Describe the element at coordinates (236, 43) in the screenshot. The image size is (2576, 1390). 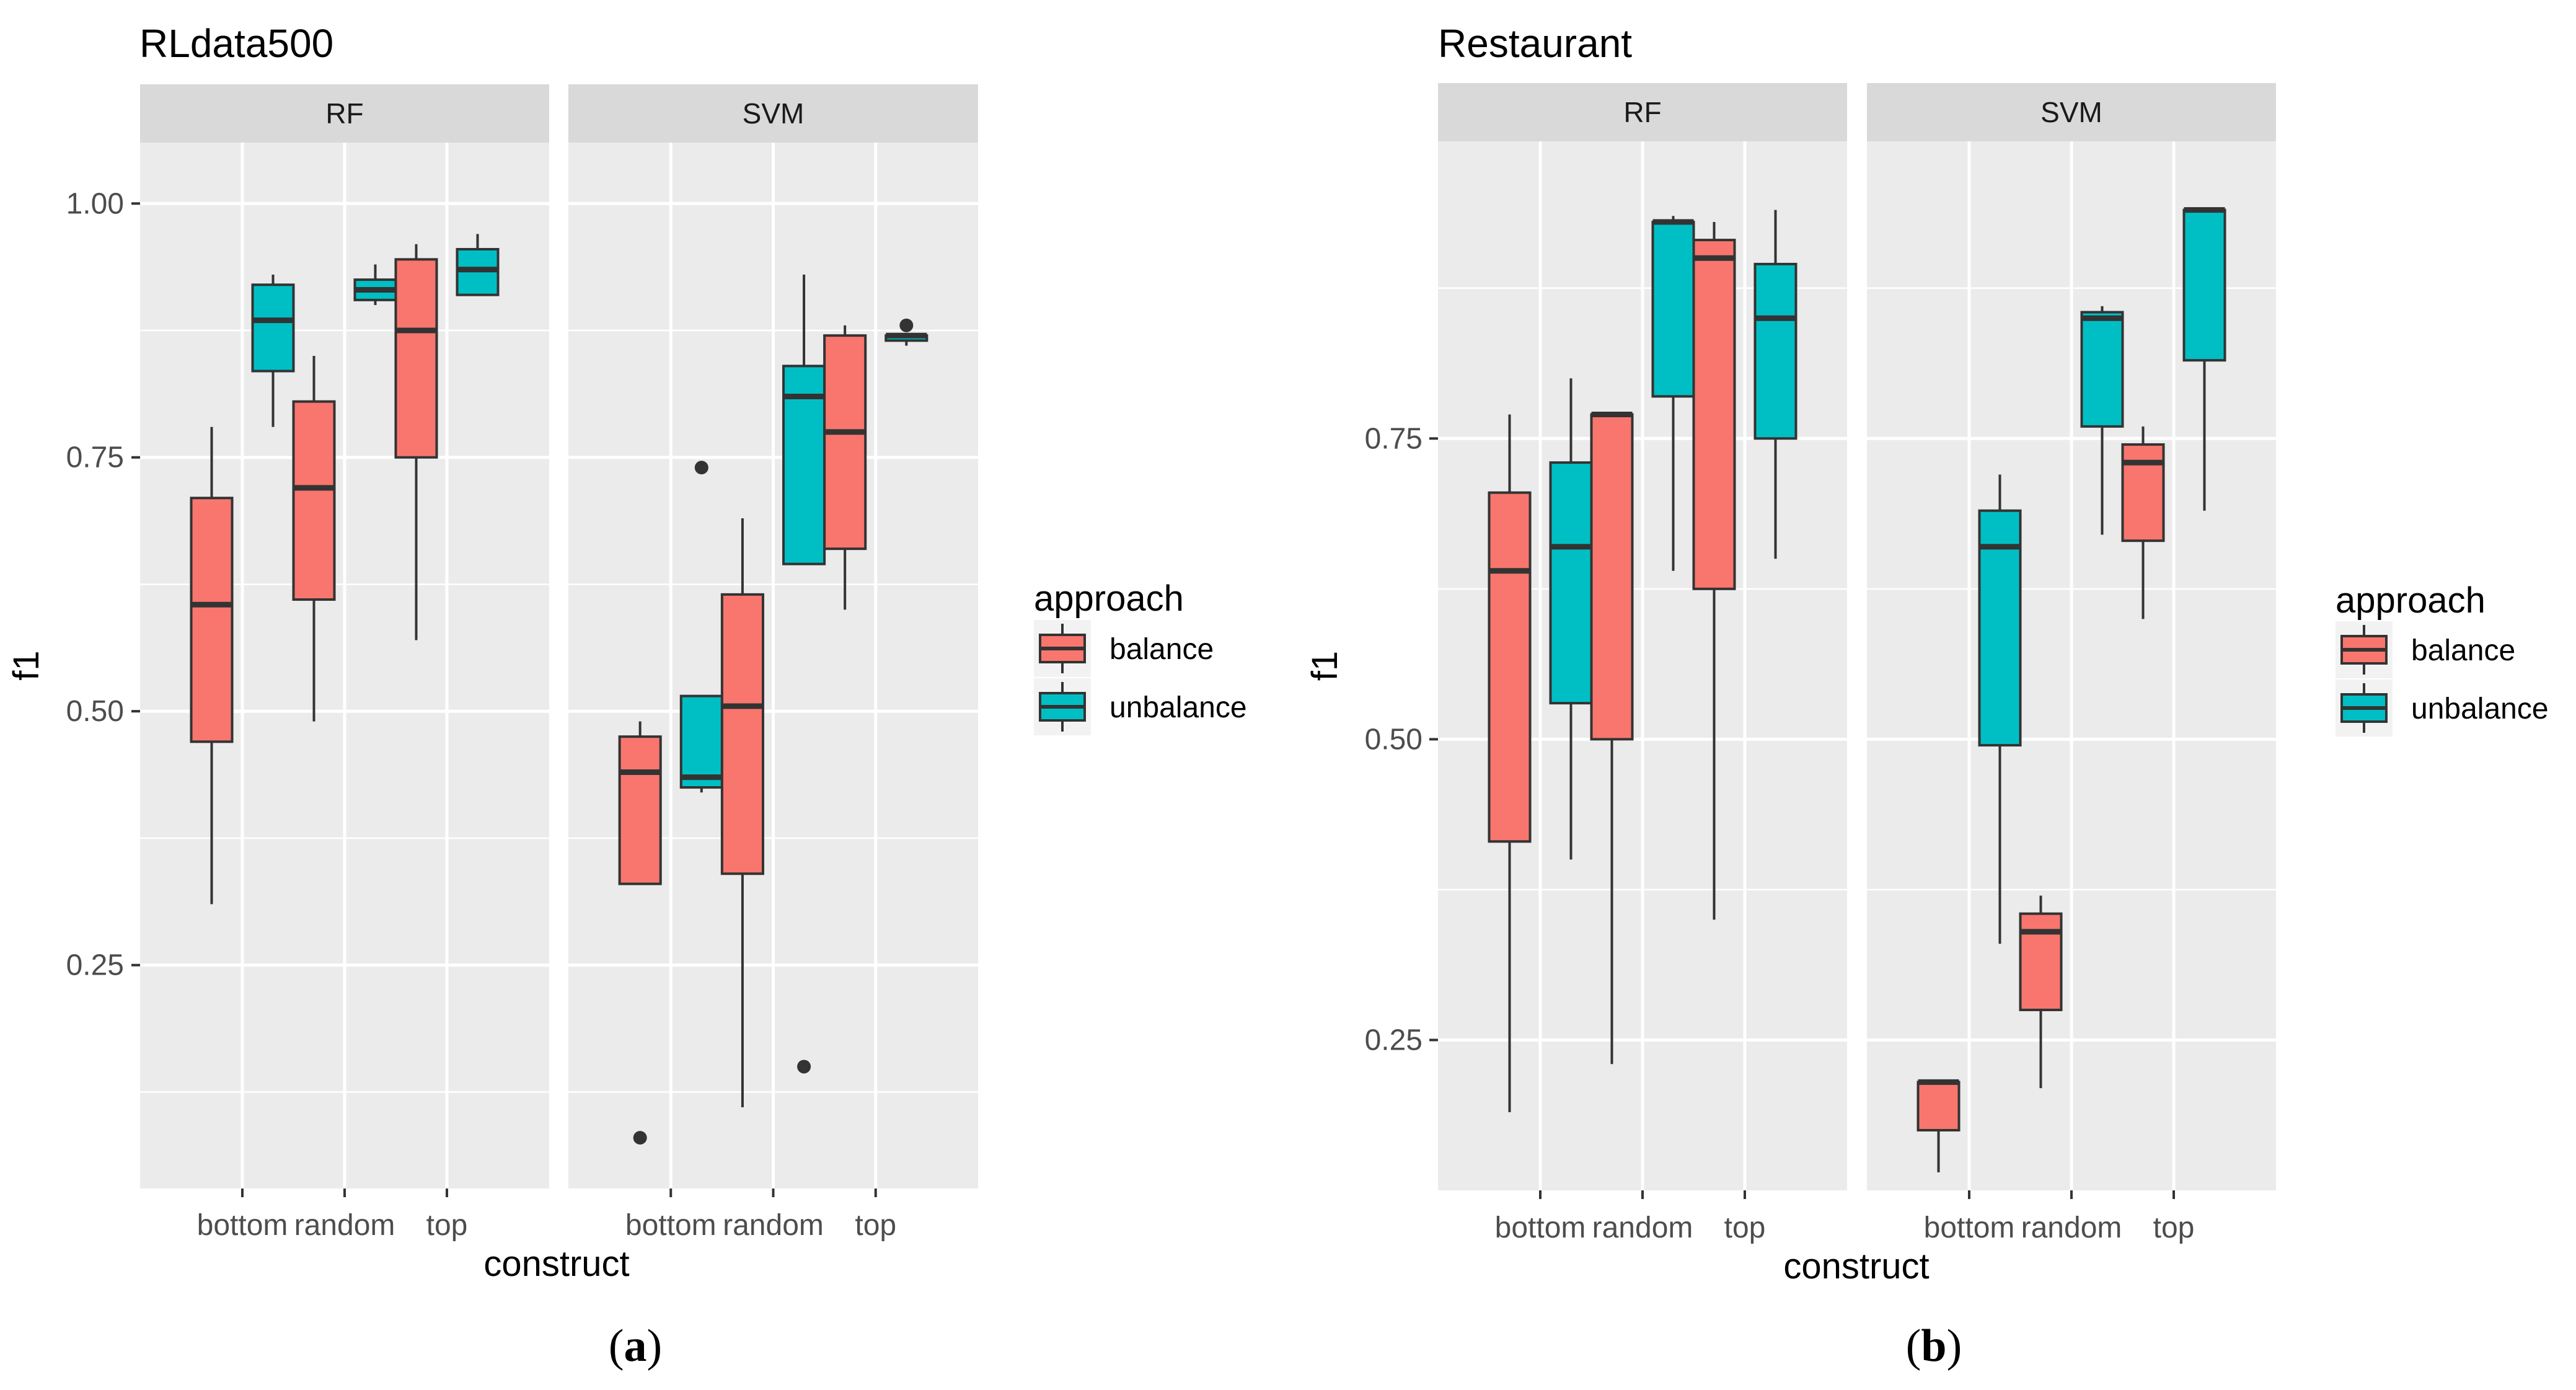
I see `plot-title: RLdata500` at that location.